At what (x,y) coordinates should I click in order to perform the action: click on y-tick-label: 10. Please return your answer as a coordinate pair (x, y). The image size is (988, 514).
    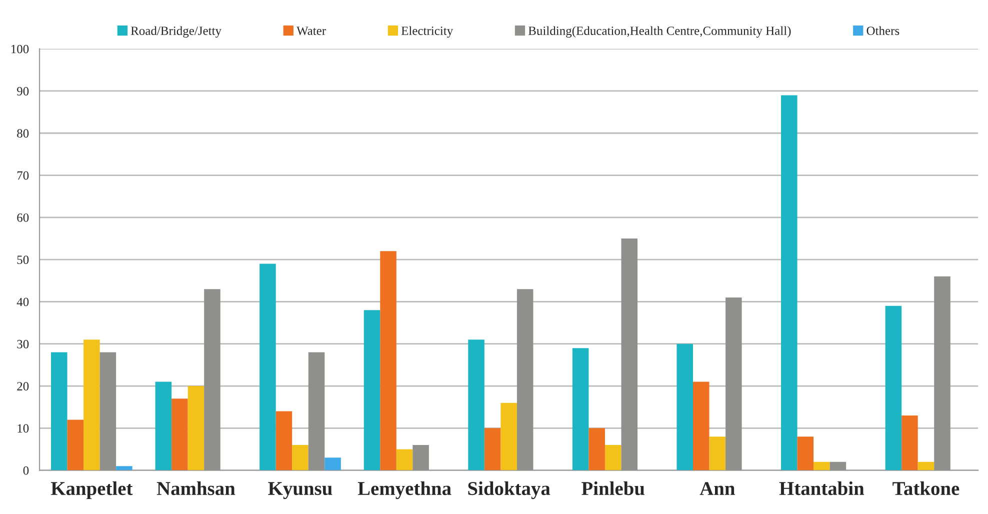
    Looking at the image, I should click on (23, 428).